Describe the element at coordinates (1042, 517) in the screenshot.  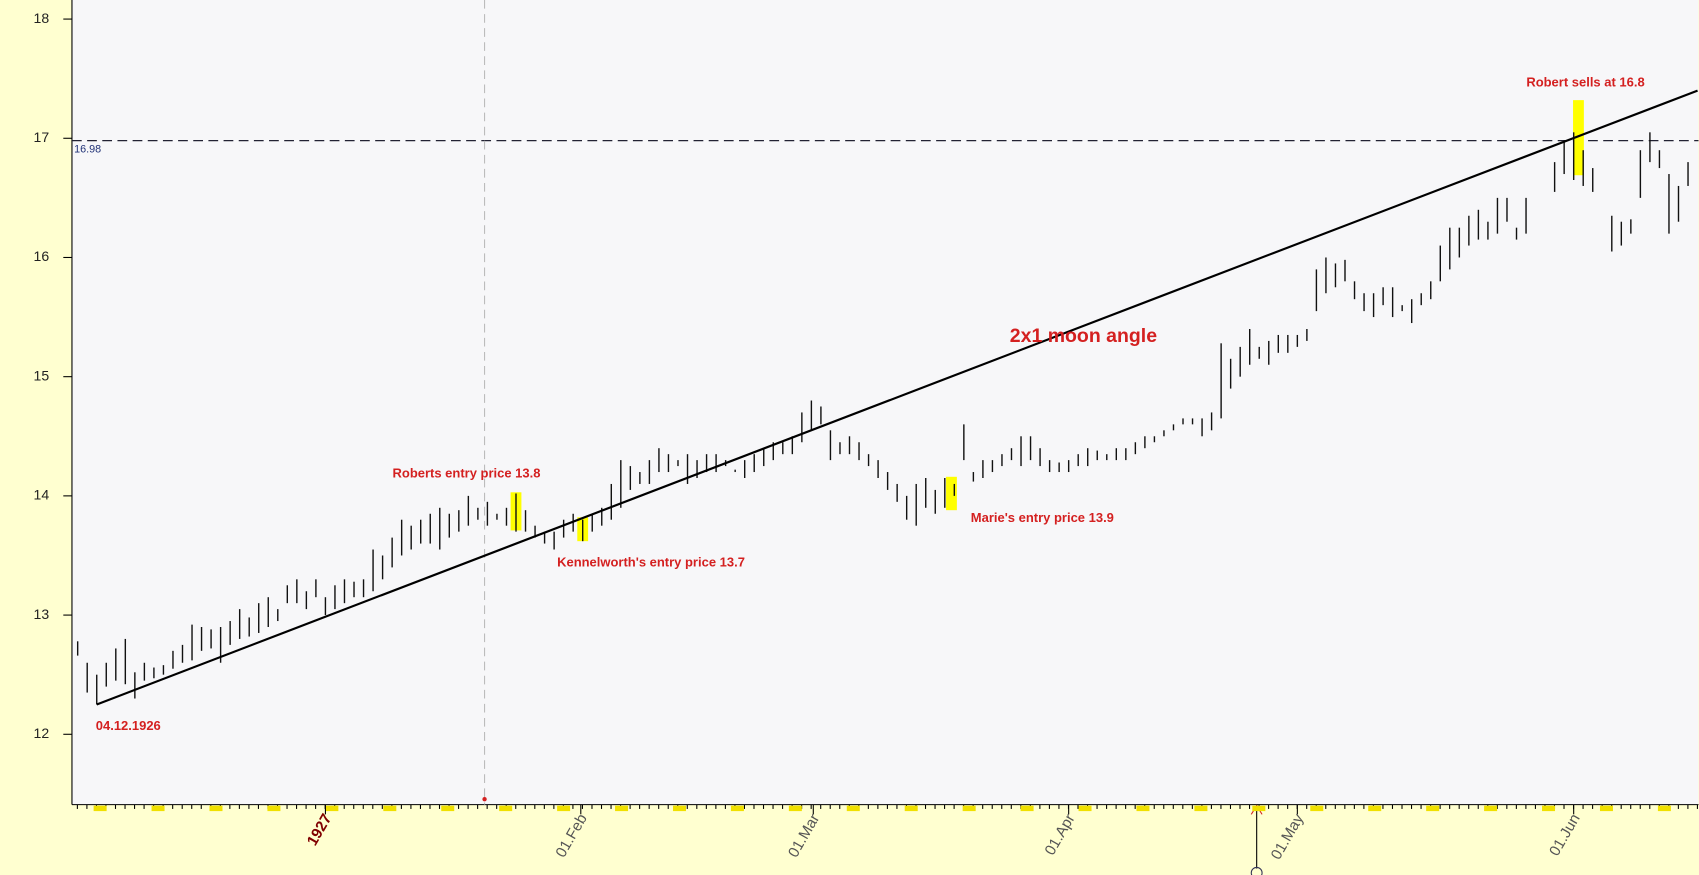
I see `annotation: Marie's entry price 13.9` at that location.